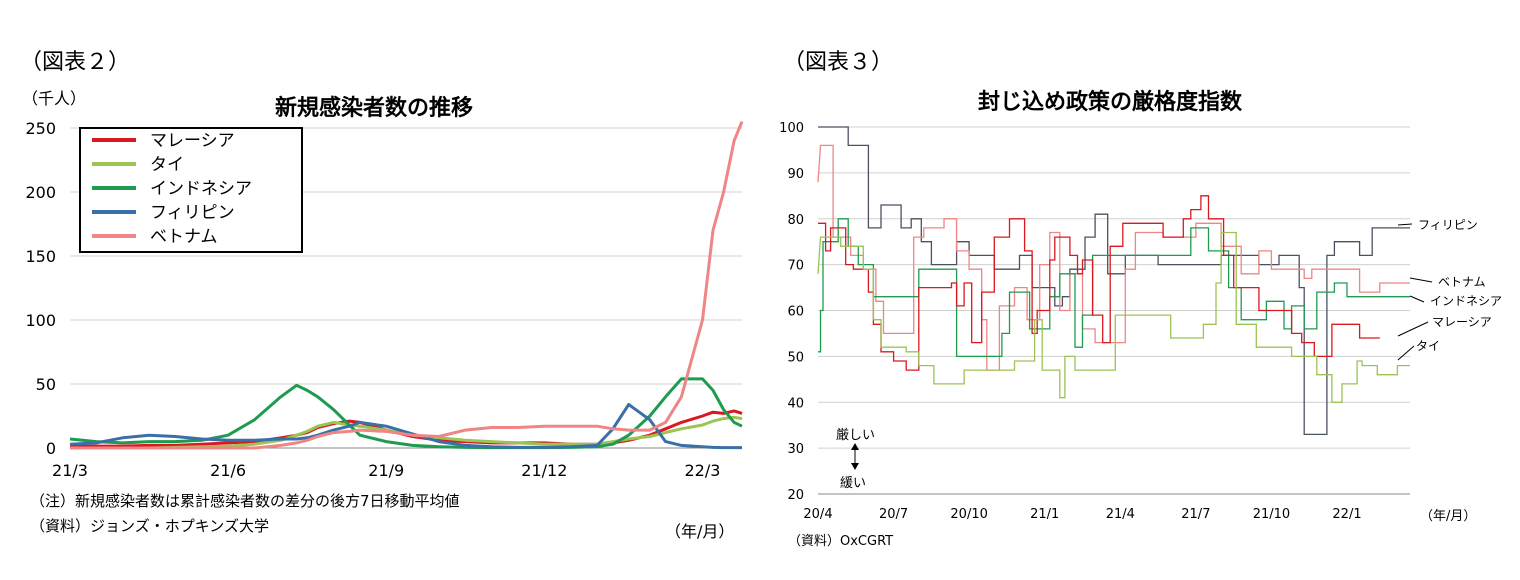 The height and width of the screenshot is (580, 1520). Describe the element at coordinates (1462, 322) in the screenshot. I see `right-series-label: マレーシア` at that location.